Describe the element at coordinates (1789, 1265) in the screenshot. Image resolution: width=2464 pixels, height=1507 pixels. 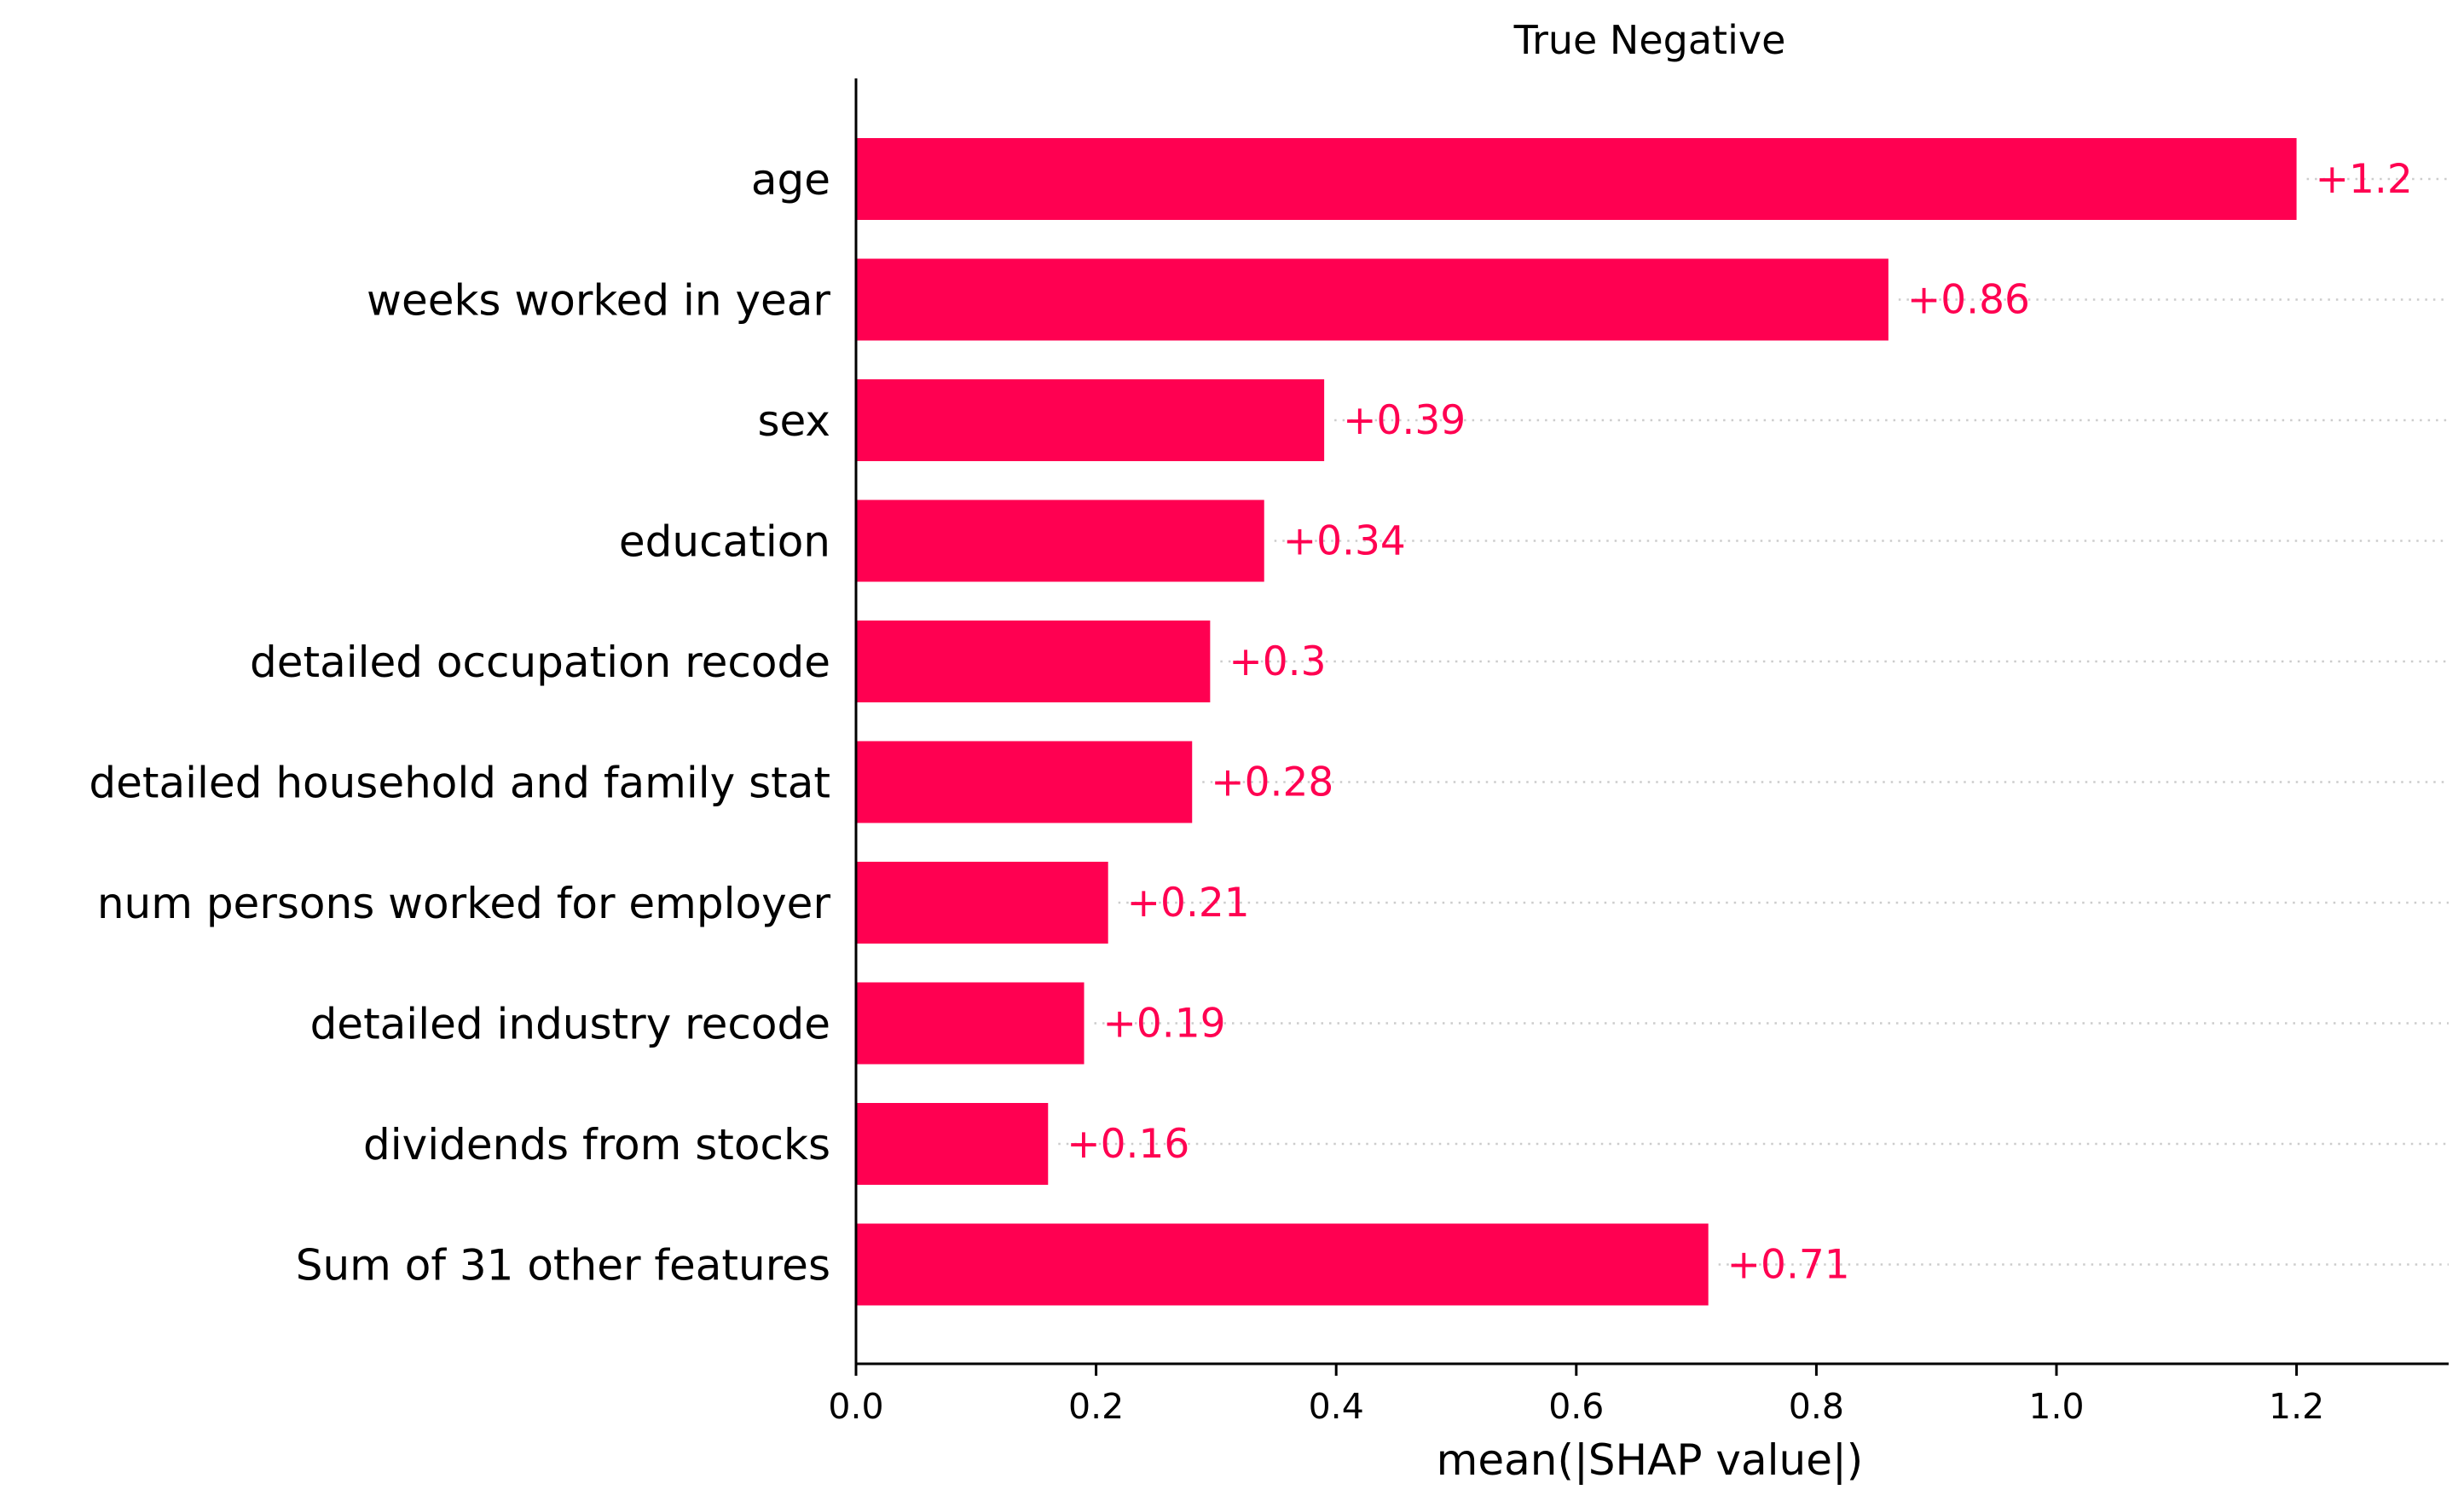
I see `value-label: +0.71` at that location.